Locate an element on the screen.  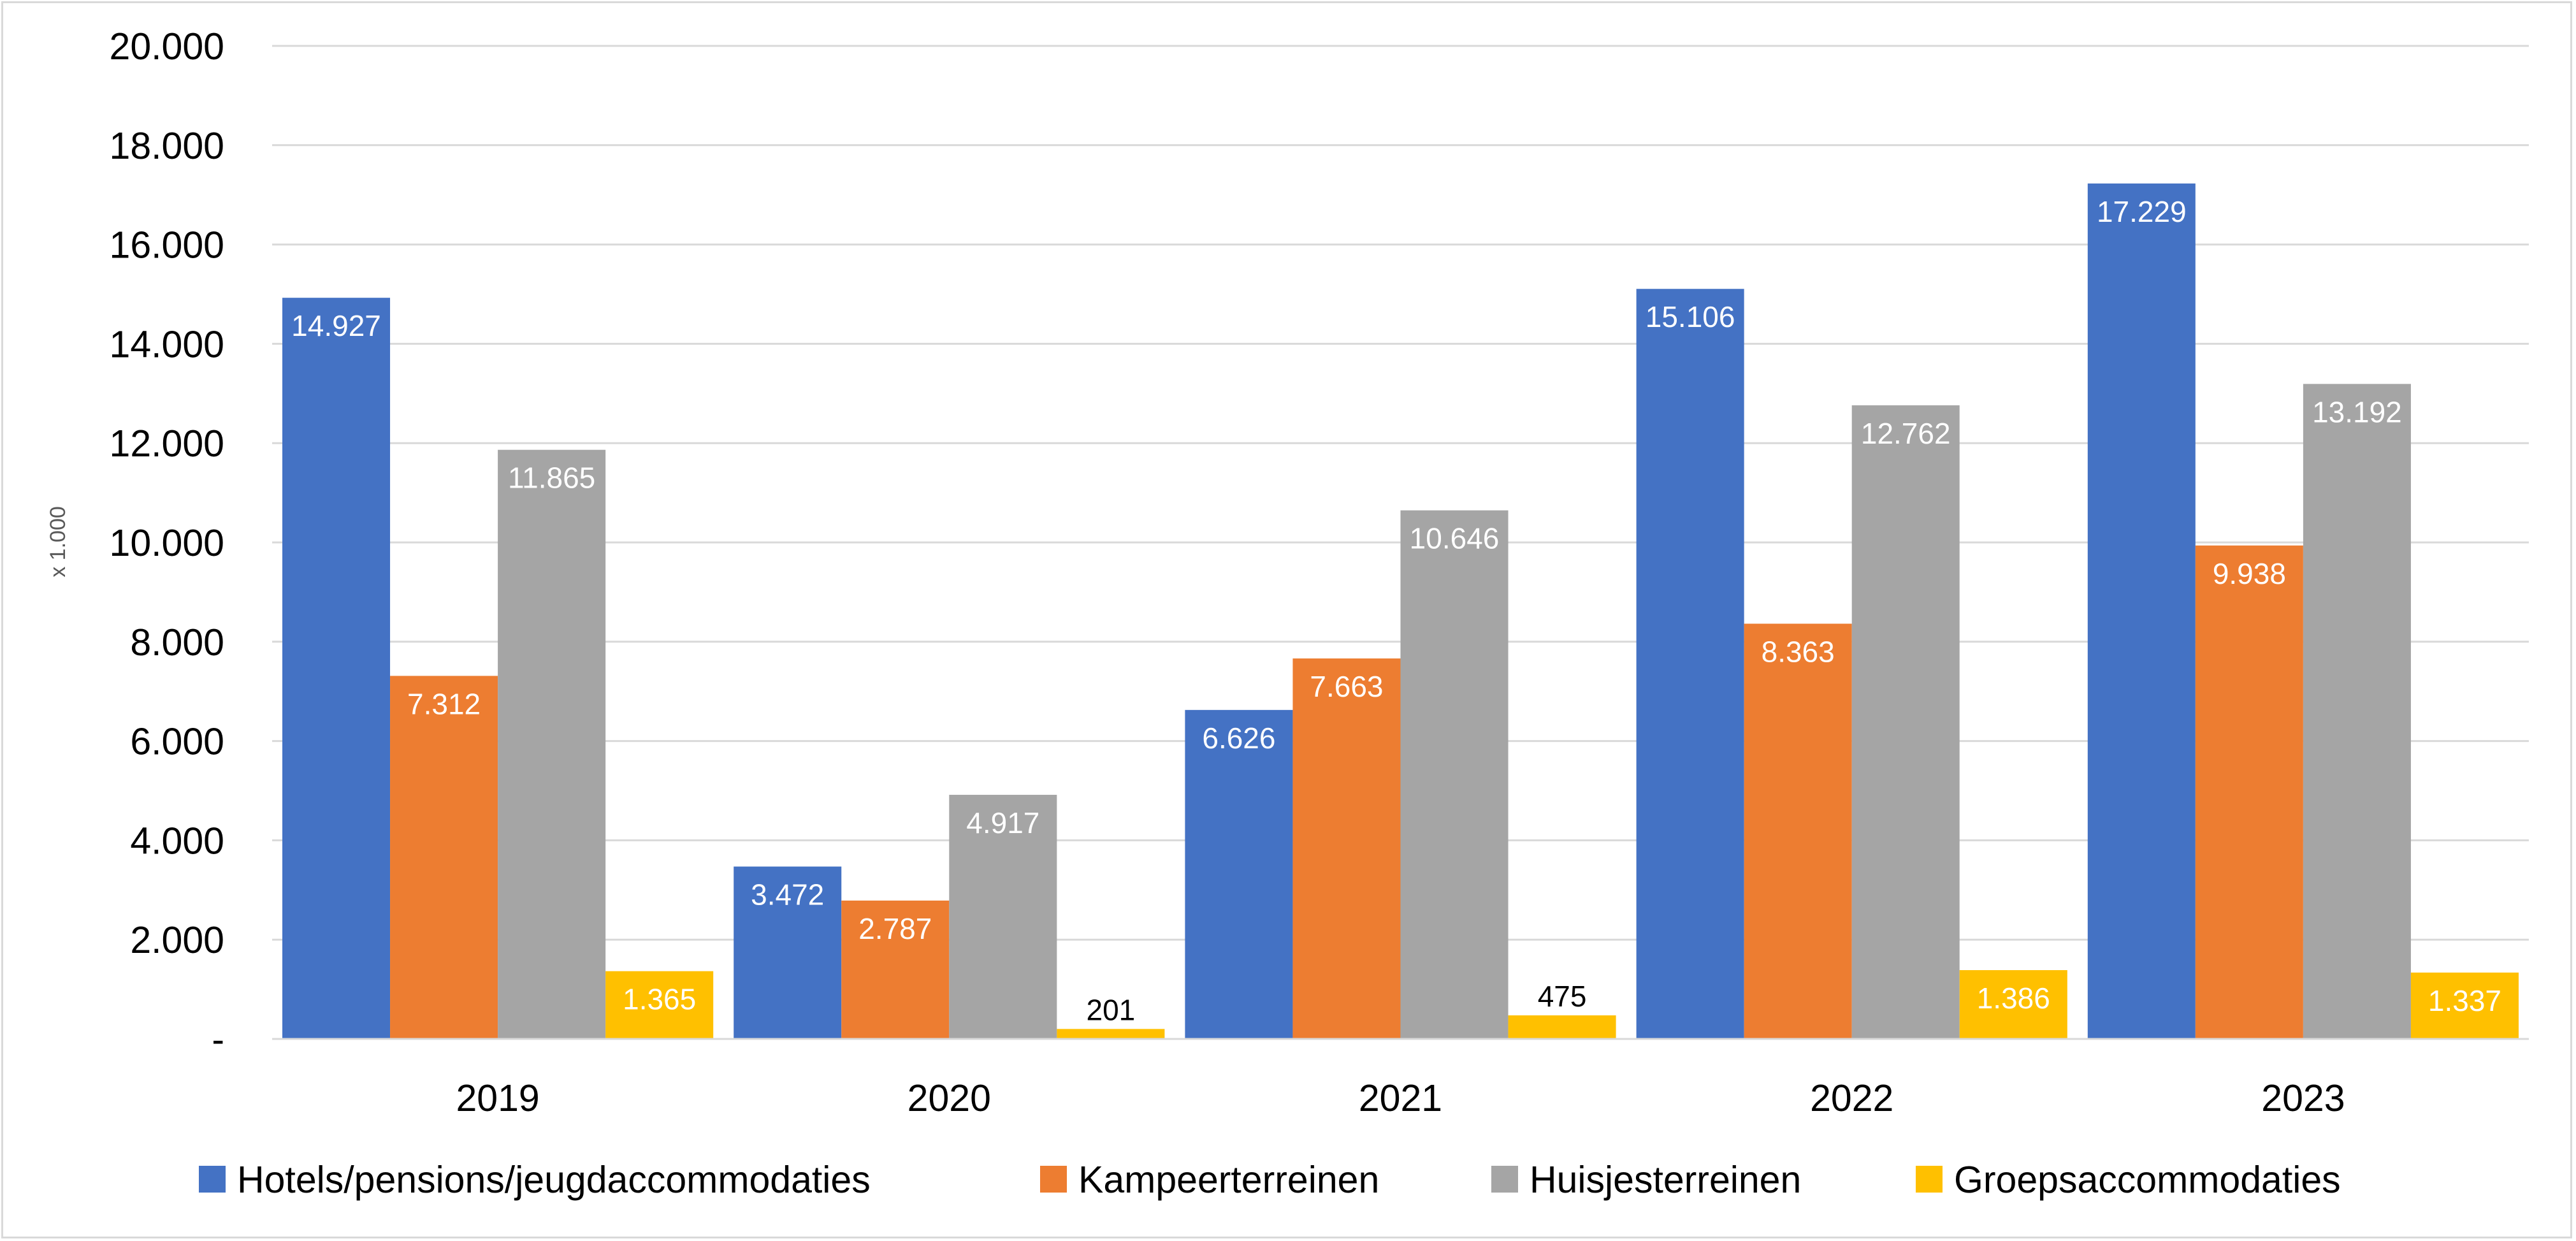
y-tick-label: 2.000 is located at coordinates (177, 940).